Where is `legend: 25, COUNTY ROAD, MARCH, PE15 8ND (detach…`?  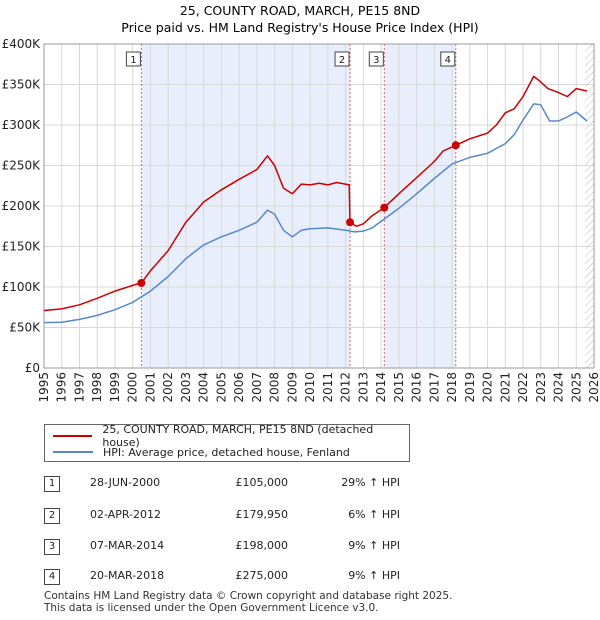 legend: 25, COUNTY ROAD, MARCH, PE15 8ND (detach… is located at coordinates (227, 442).